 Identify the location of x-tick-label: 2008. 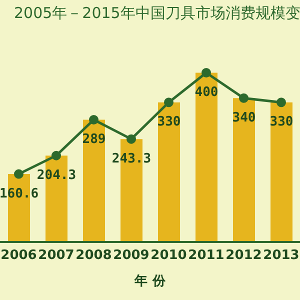
(94, 256).